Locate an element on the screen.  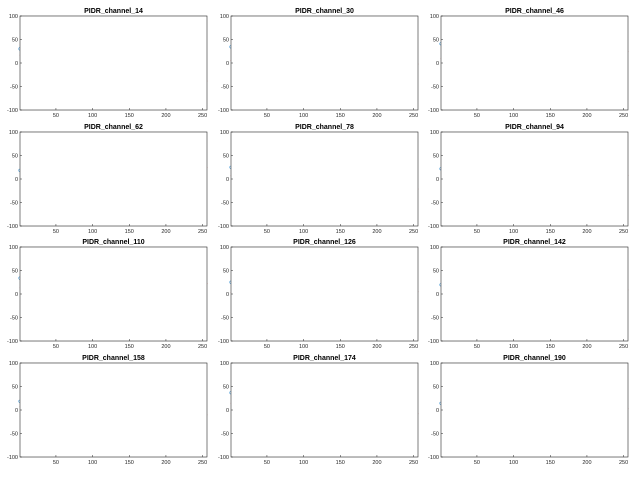
subplot-title: PIDR_channel_110 is located at coordinates (113, 242).